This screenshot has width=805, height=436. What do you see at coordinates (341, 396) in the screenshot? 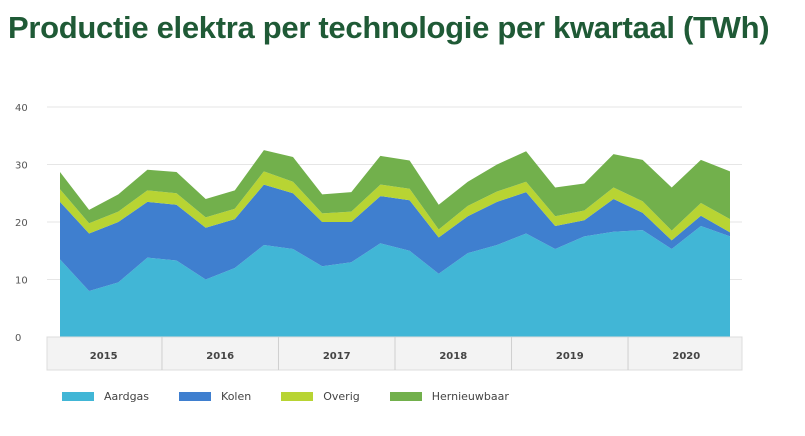
I see `legend-label: Overig` at bounding box center [341, 396].